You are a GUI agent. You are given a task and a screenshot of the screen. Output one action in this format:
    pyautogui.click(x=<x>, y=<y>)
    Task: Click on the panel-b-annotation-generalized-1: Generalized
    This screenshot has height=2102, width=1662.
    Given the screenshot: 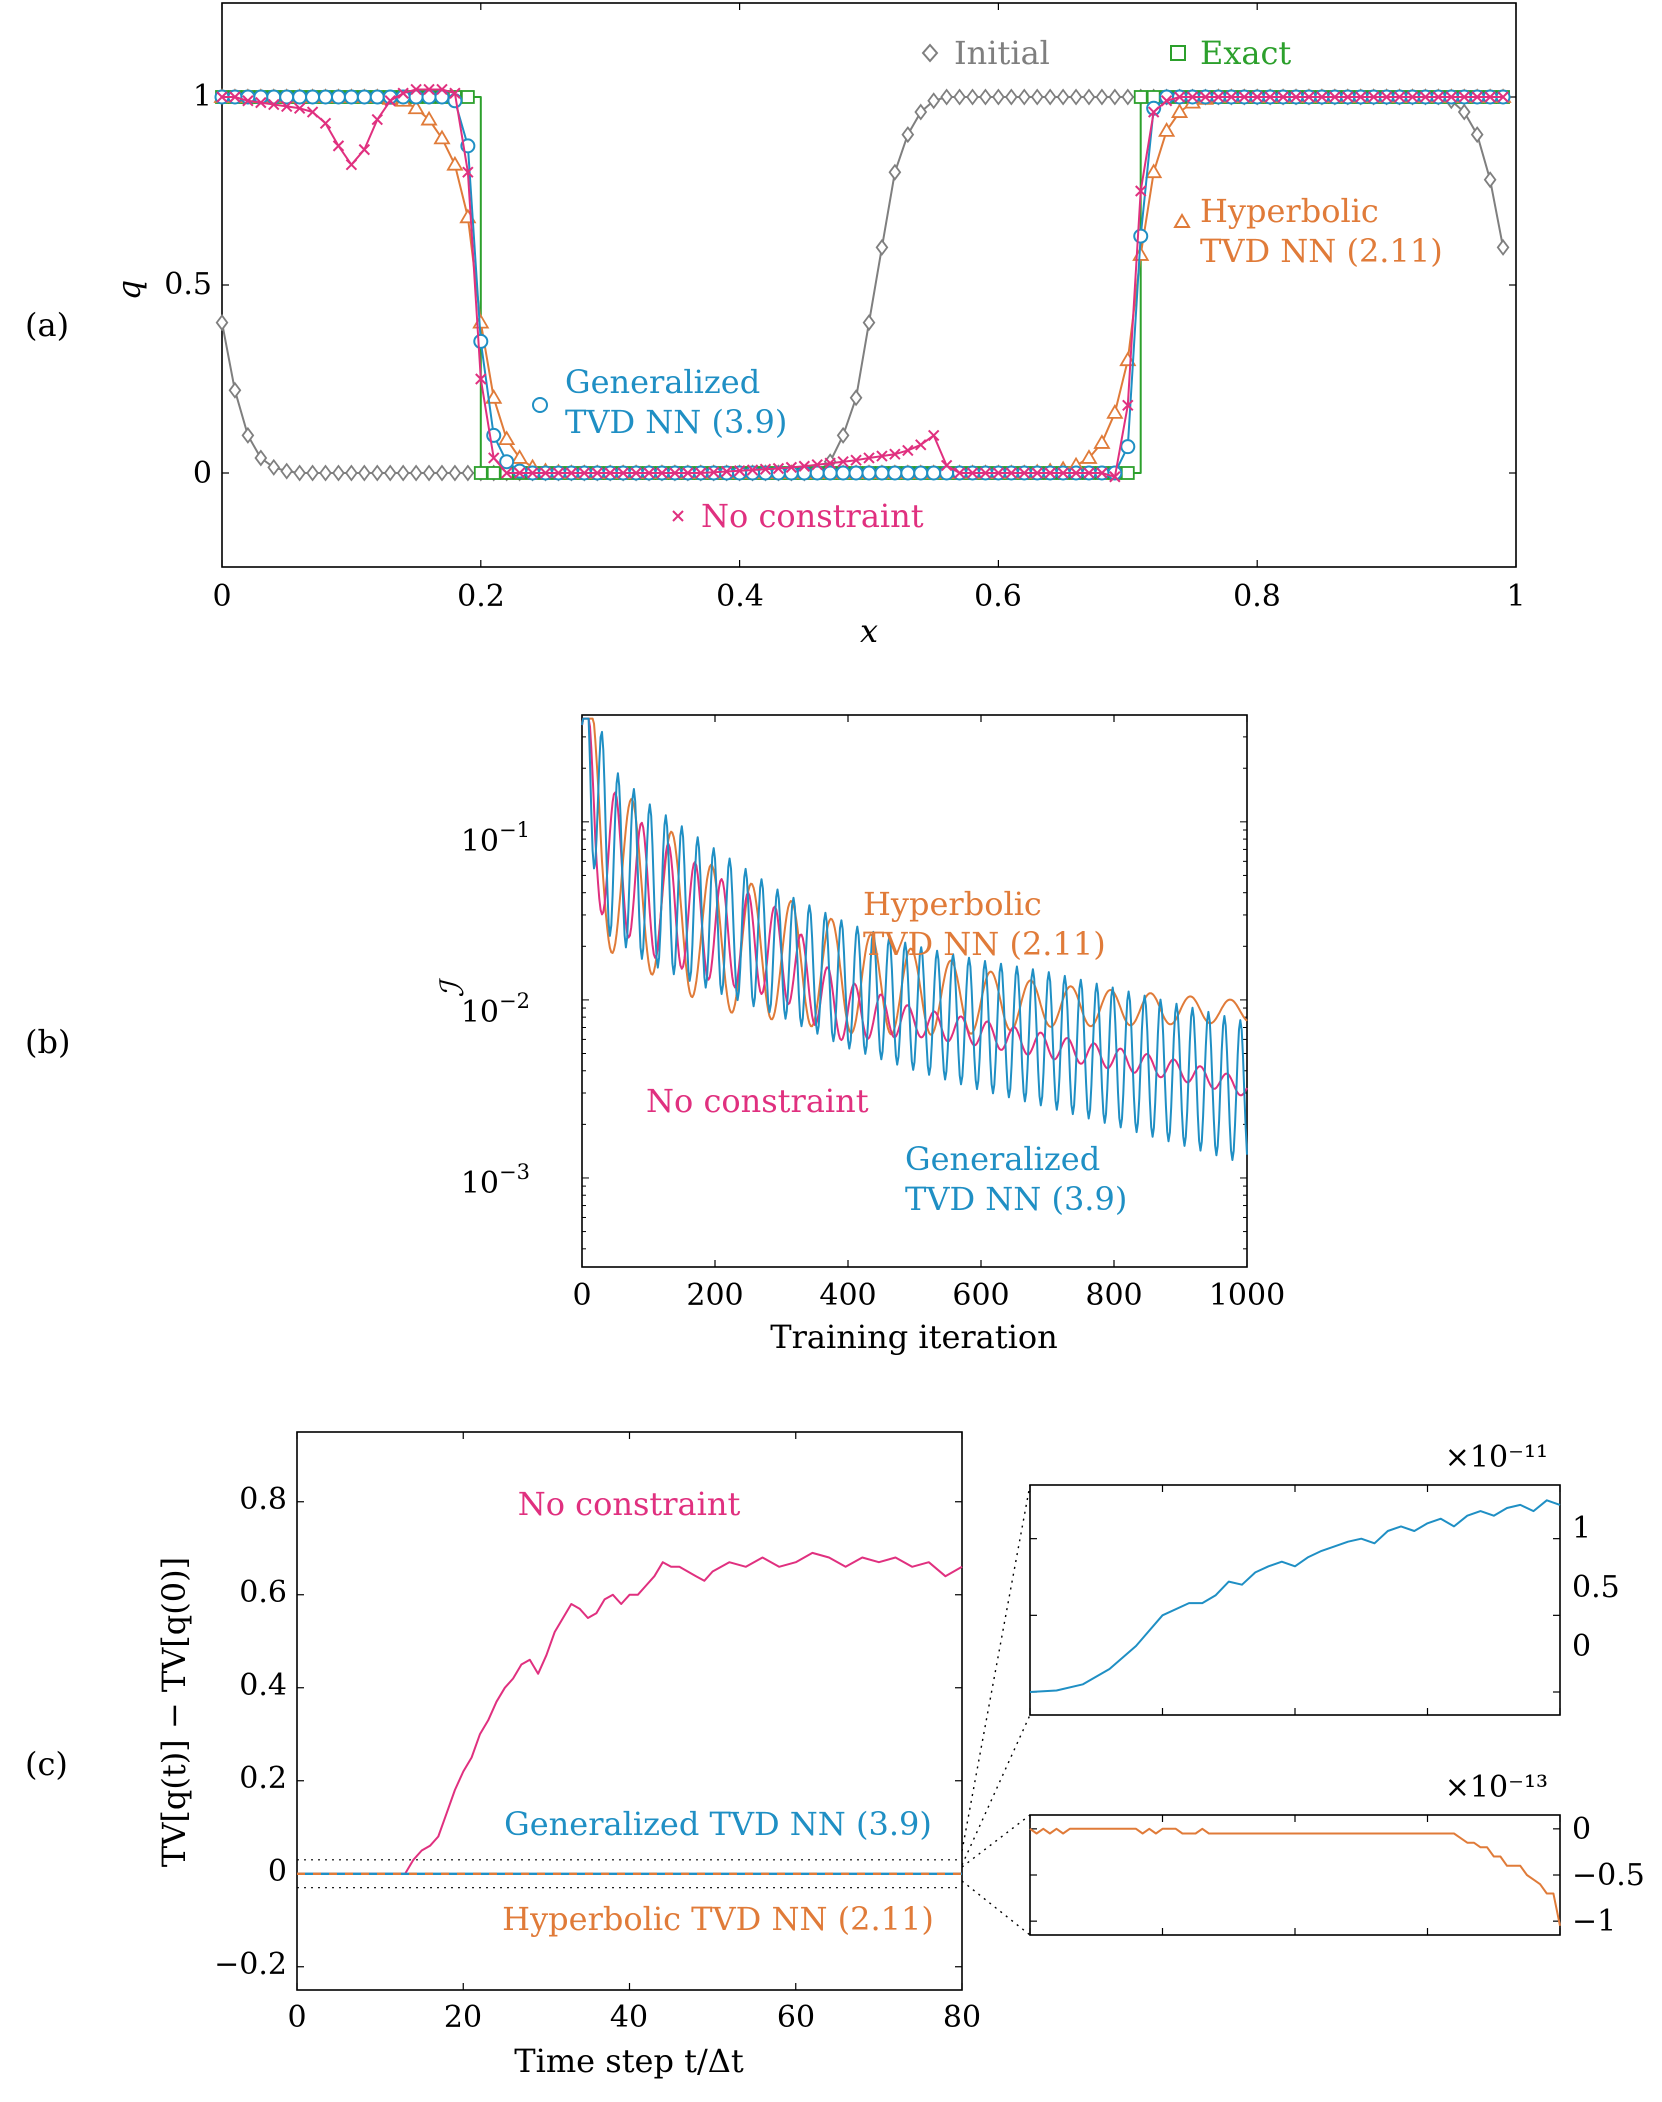 What is the action you would take?
    pyautogui.click(x=1002, y=1159)
    